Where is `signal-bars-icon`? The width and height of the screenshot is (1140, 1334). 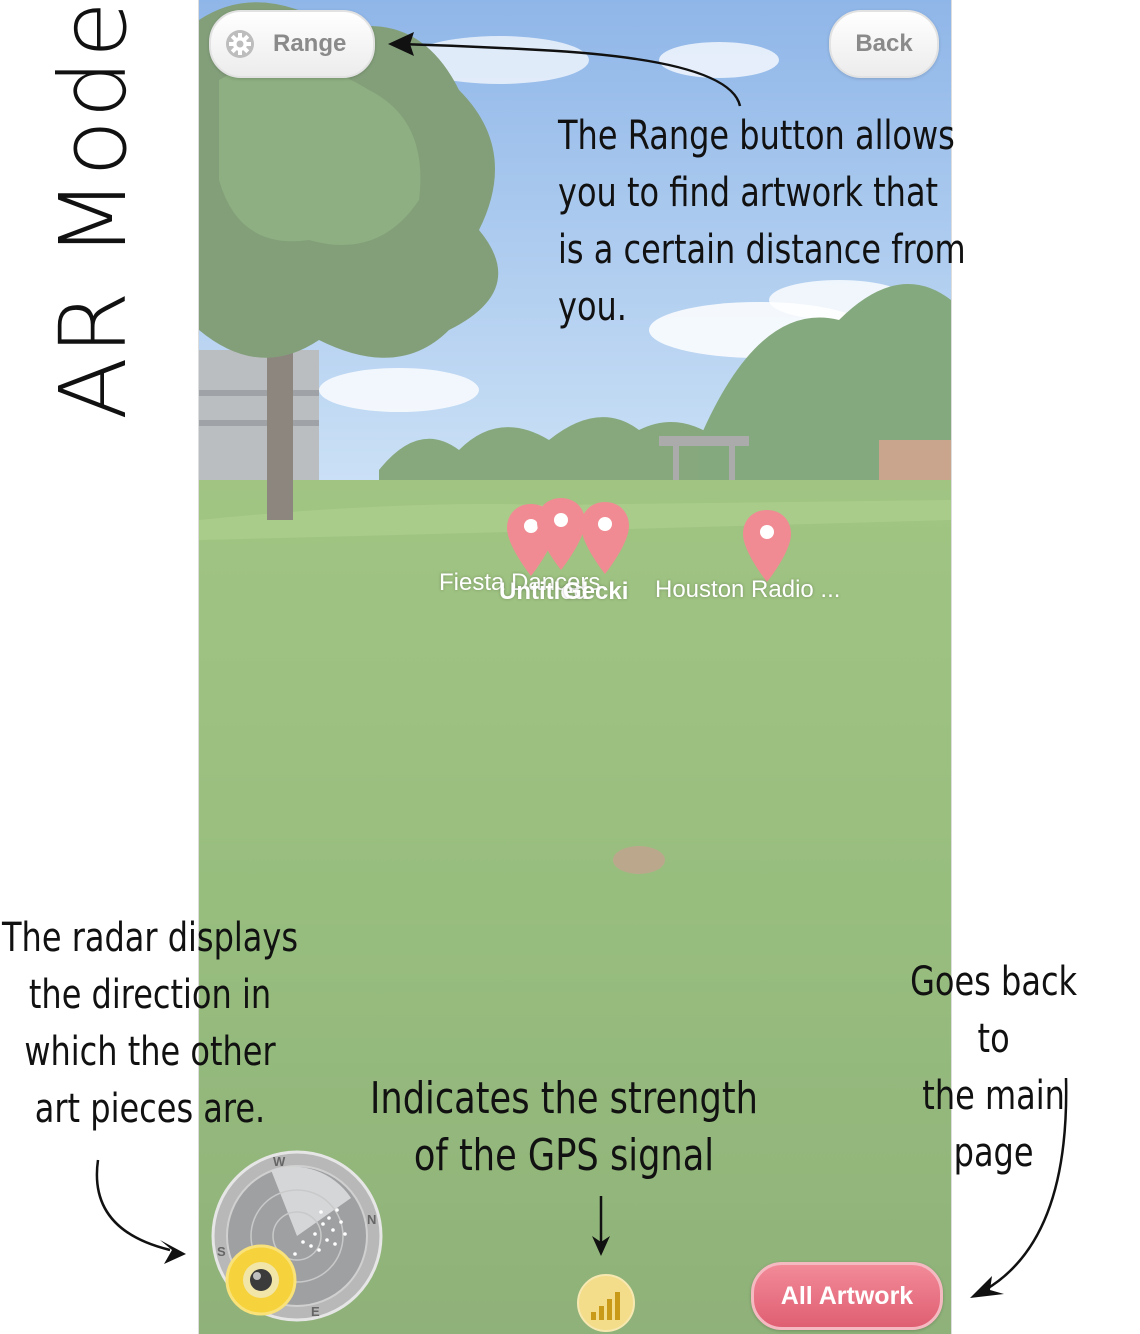 signal-bars-icon is located at coordinates (605, 1306).